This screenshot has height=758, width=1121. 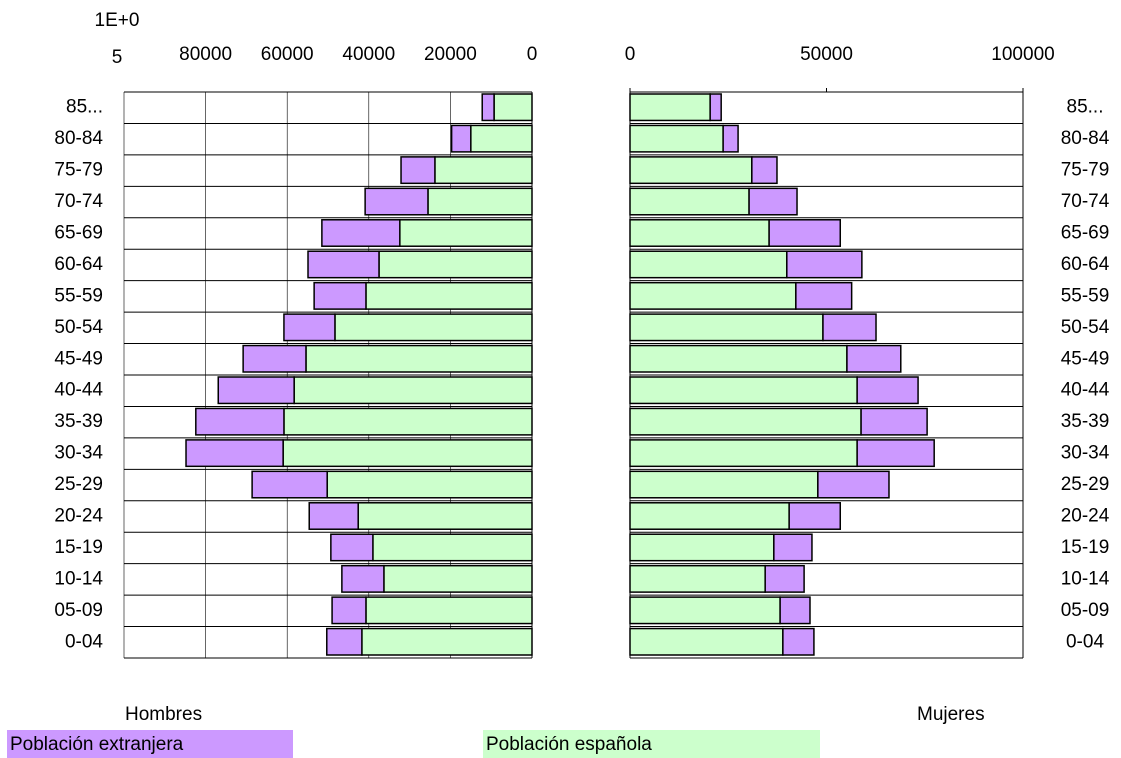 I want to click on panel-label: Hombres, so click(x=163, y=714).